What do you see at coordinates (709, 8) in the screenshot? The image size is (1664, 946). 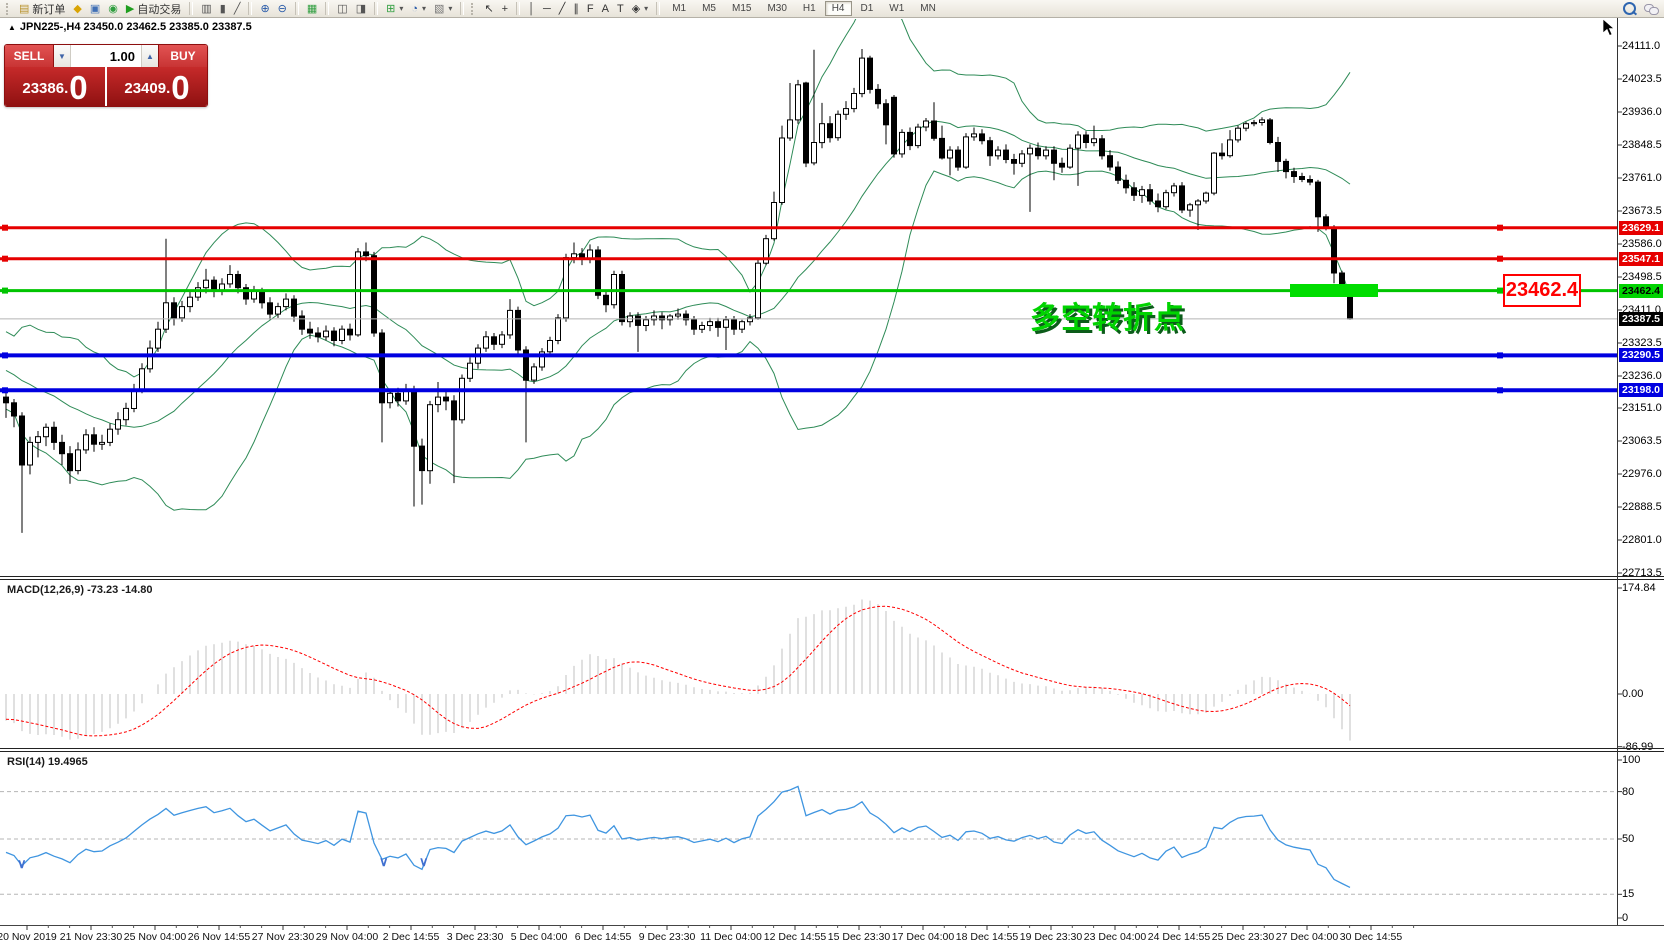 I see `timeframe-m5-button: M5` at bounding box center [709, 8].